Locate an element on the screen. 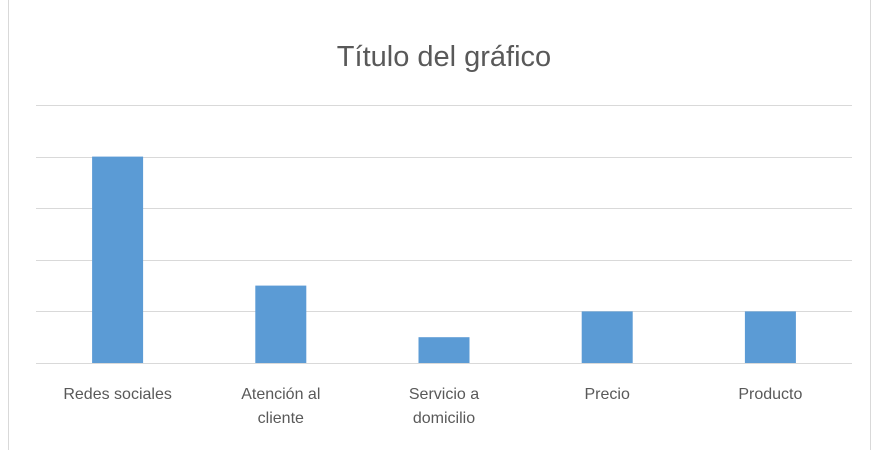 The height and width of the screenshot is (450, 872). x-tick-label: Redes sociales is located at coordinates (117, 394).